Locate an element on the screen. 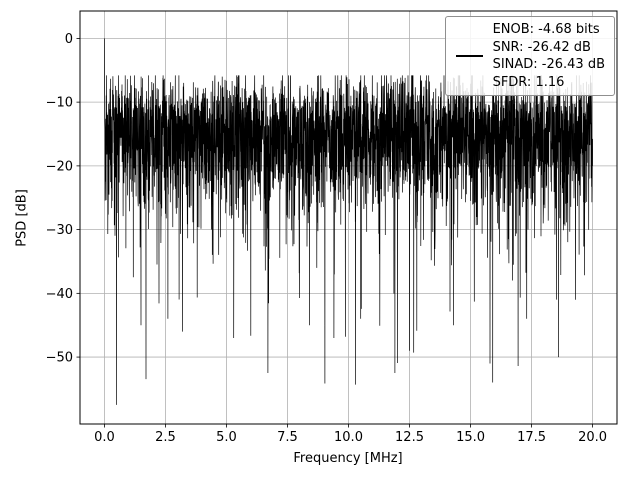 The width and height of the screenshot is (640, 480). legend-enob: ENOB: -4.68 bits is located at coordinates (546, 29).